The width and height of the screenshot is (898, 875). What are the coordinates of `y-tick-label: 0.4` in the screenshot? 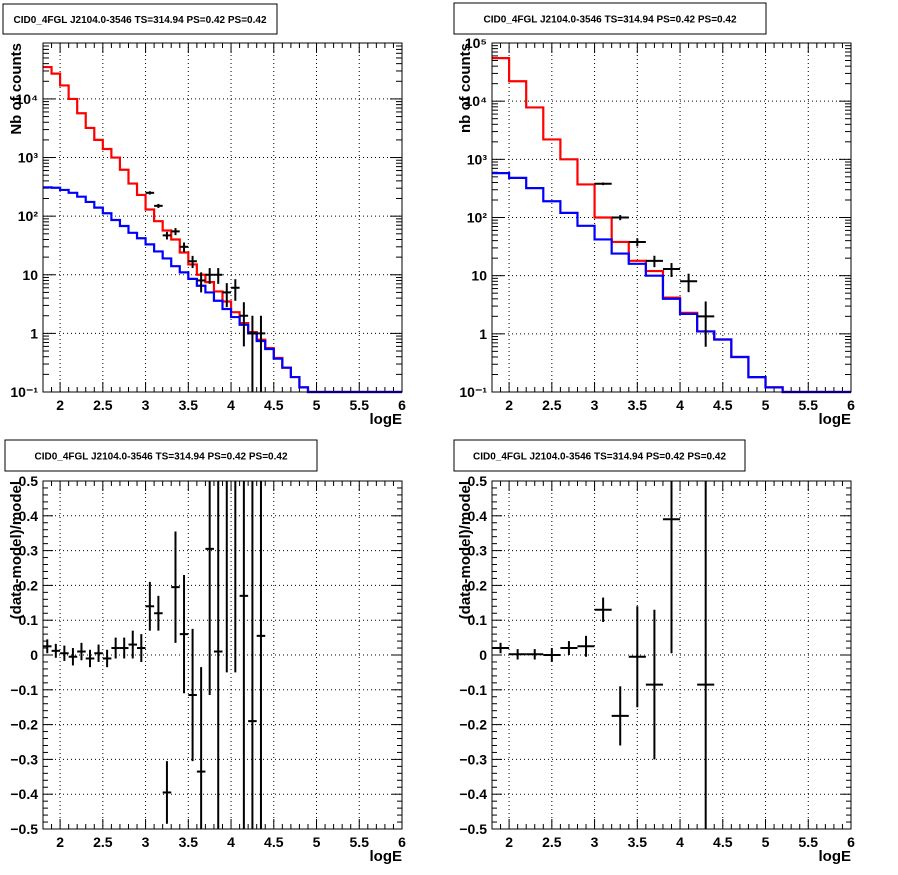 It's located at (478, 516).